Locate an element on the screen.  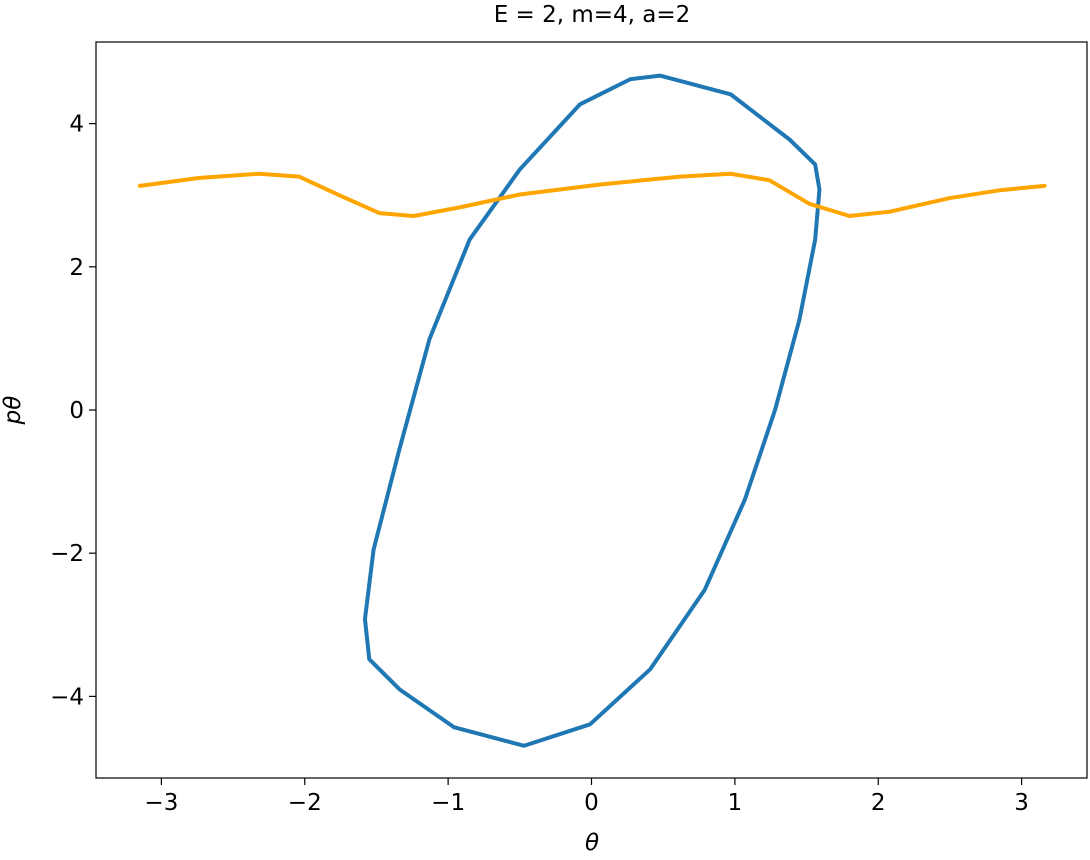
x-axis-label: θ is located at coordinates (592, 843).